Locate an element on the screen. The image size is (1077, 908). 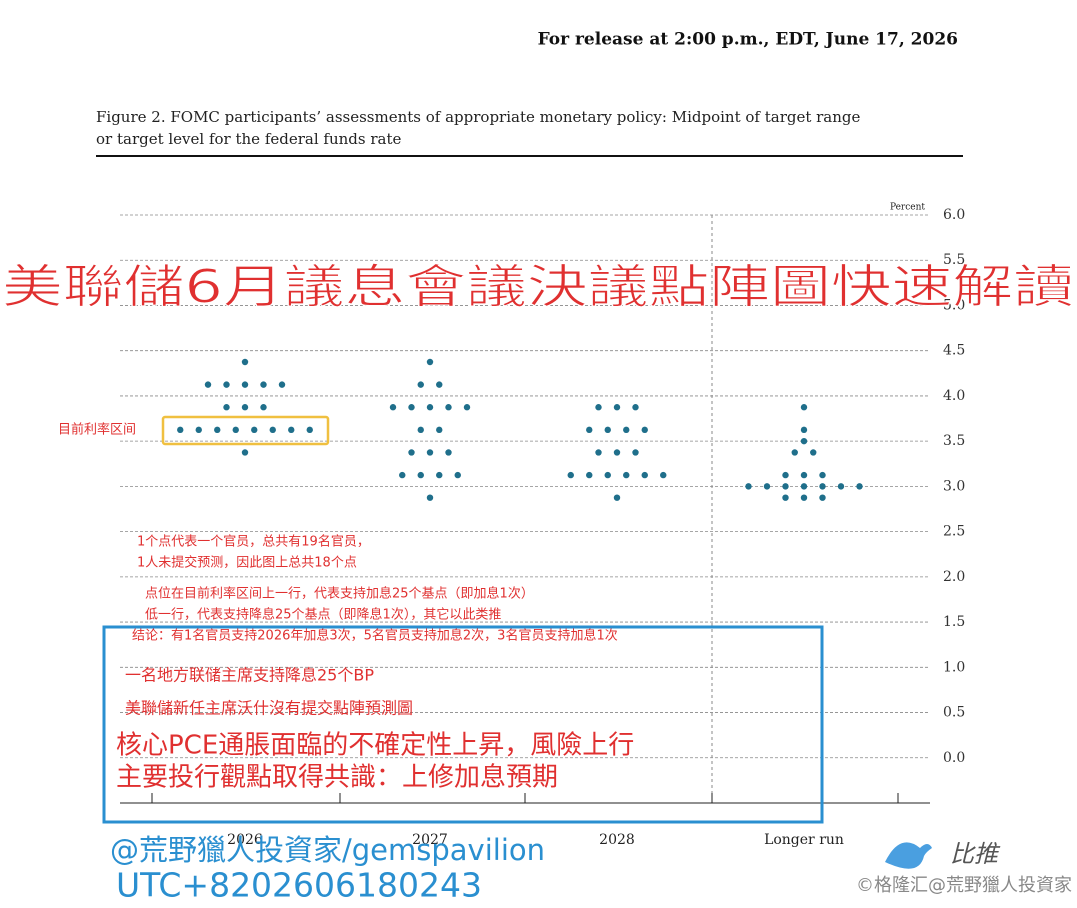
note: 低一行，代表支持降息25个基点（即降息1次），其它以此类推 is located at coordinates (323, 615).